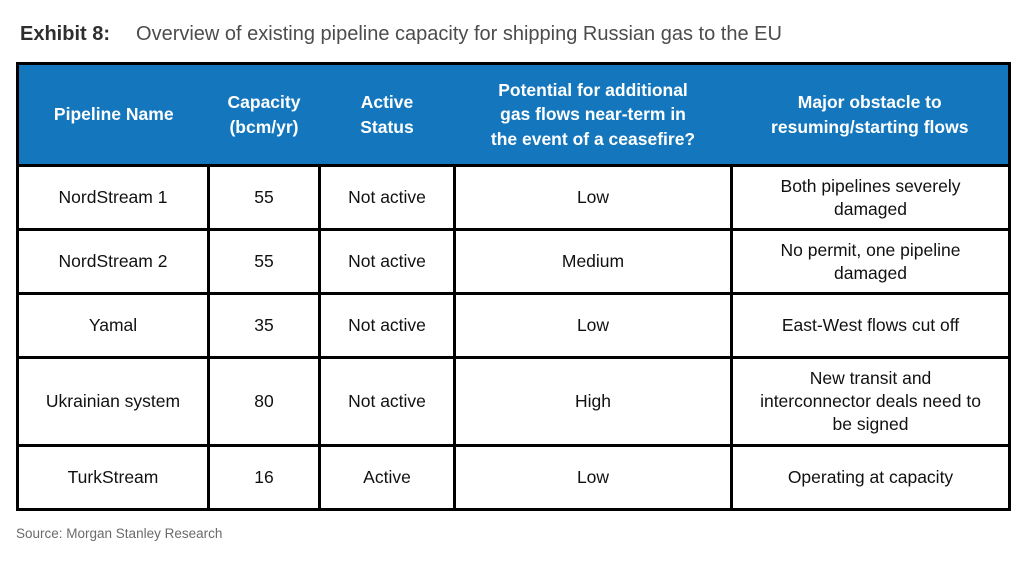 The image size is (1024, 579). I want to click on exhibit-number-label: Exhibit 8:, so click(65, 34).